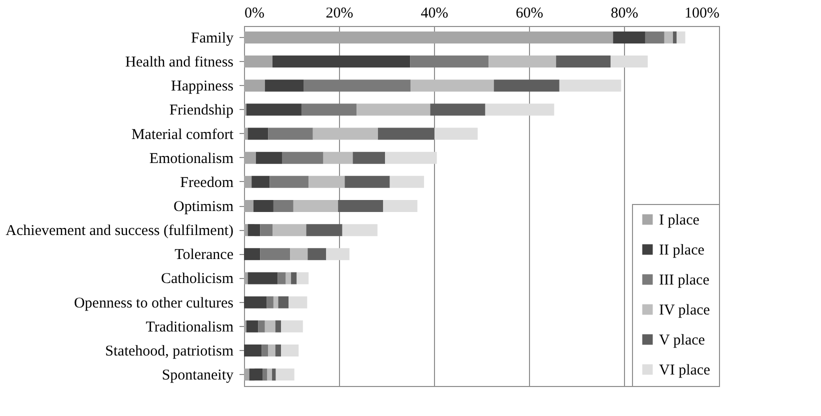 This screenshot has height=416, width=821. Describe the element at coordinates (684, 280) in the screenshot. I see `legend-label: III place` at that location.